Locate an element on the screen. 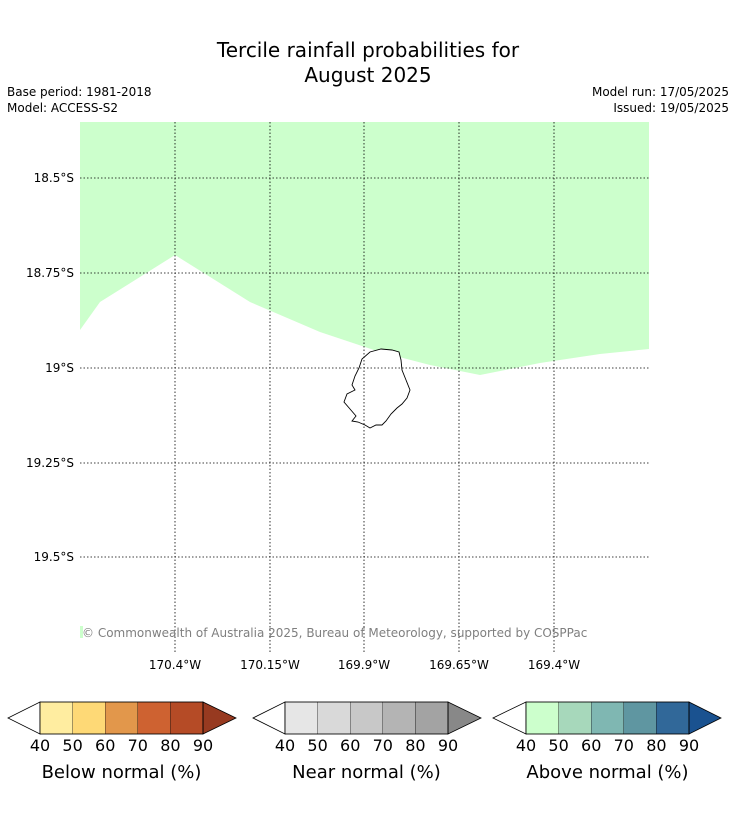 The width and height of the screenshot is (736, 816). title-line-1: Tercile rainfall probabilities for is located at coordinates (368, 50).